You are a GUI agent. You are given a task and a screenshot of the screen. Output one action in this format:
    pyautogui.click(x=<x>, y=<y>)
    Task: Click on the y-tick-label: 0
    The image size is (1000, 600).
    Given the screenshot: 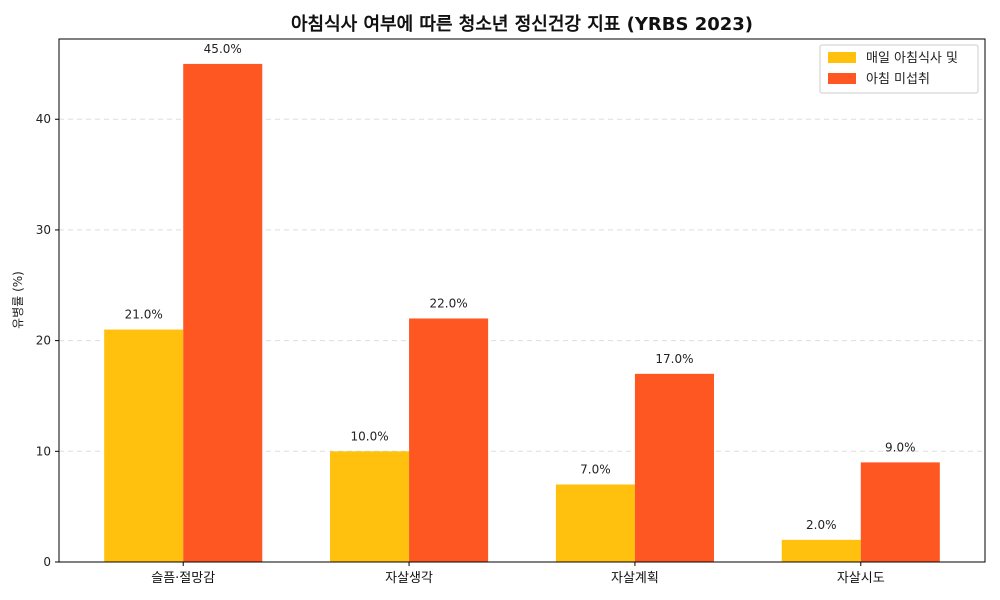 What is the action you would take?
    pyautogui.click(x=47, y=562)
    